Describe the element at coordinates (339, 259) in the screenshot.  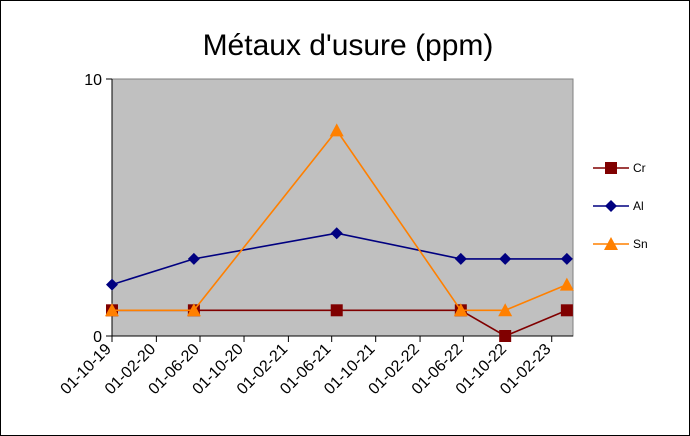
I see `series-line-al` at that location.